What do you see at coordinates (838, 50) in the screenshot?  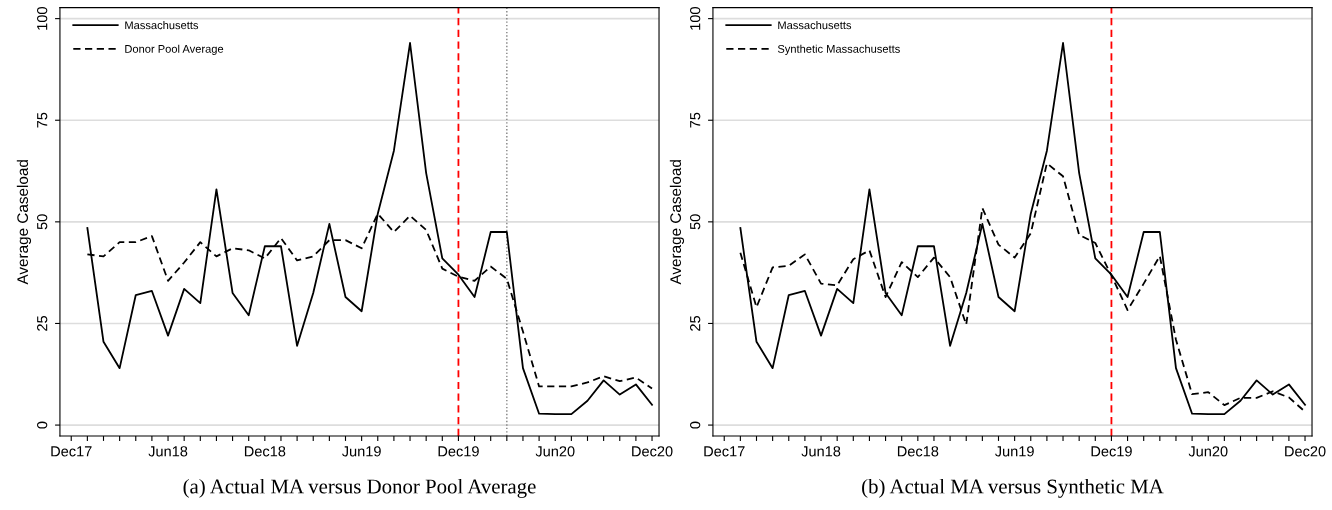 I see `legend-label: Synthetic Massachusetts` at bounding box center [838, 50].